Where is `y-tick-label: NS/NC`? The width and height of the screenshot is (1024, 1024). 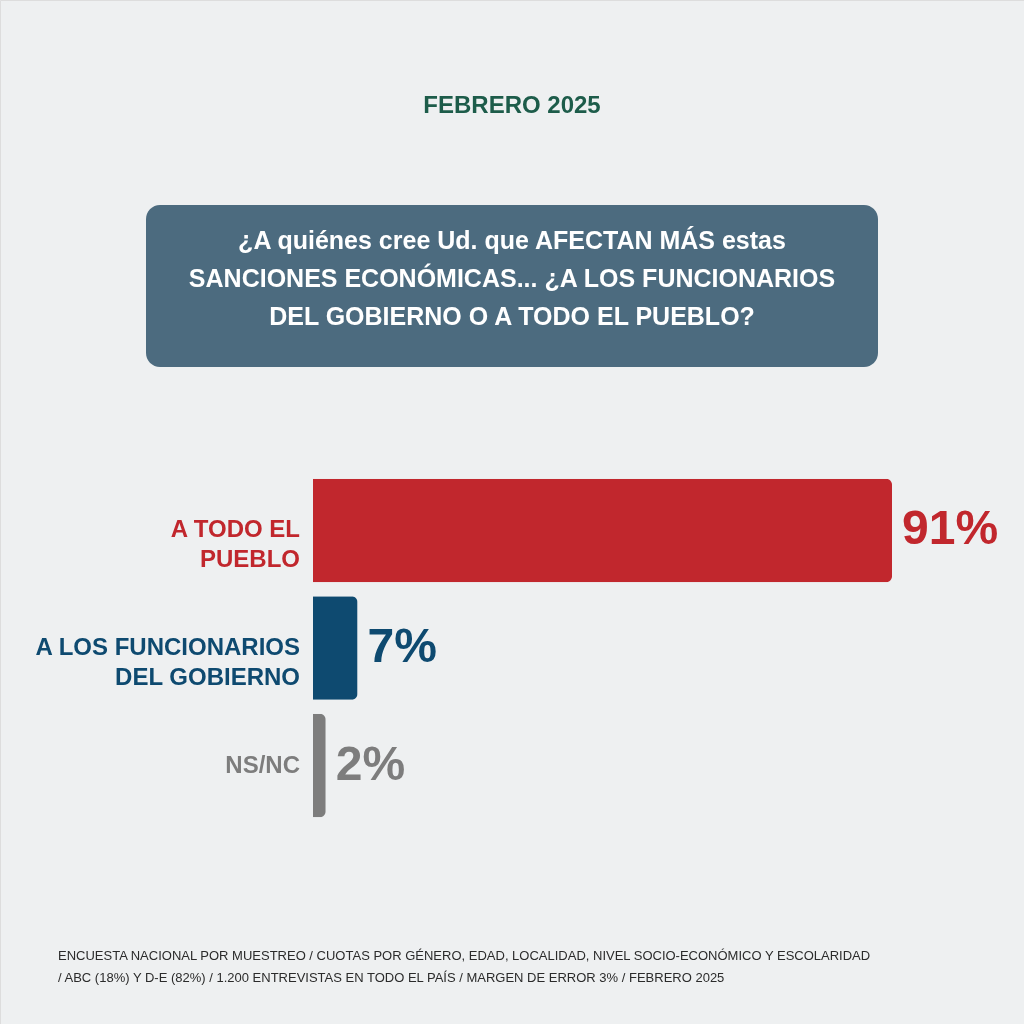 y-tick-label: NS/NC is located at coordinates (262, 764).